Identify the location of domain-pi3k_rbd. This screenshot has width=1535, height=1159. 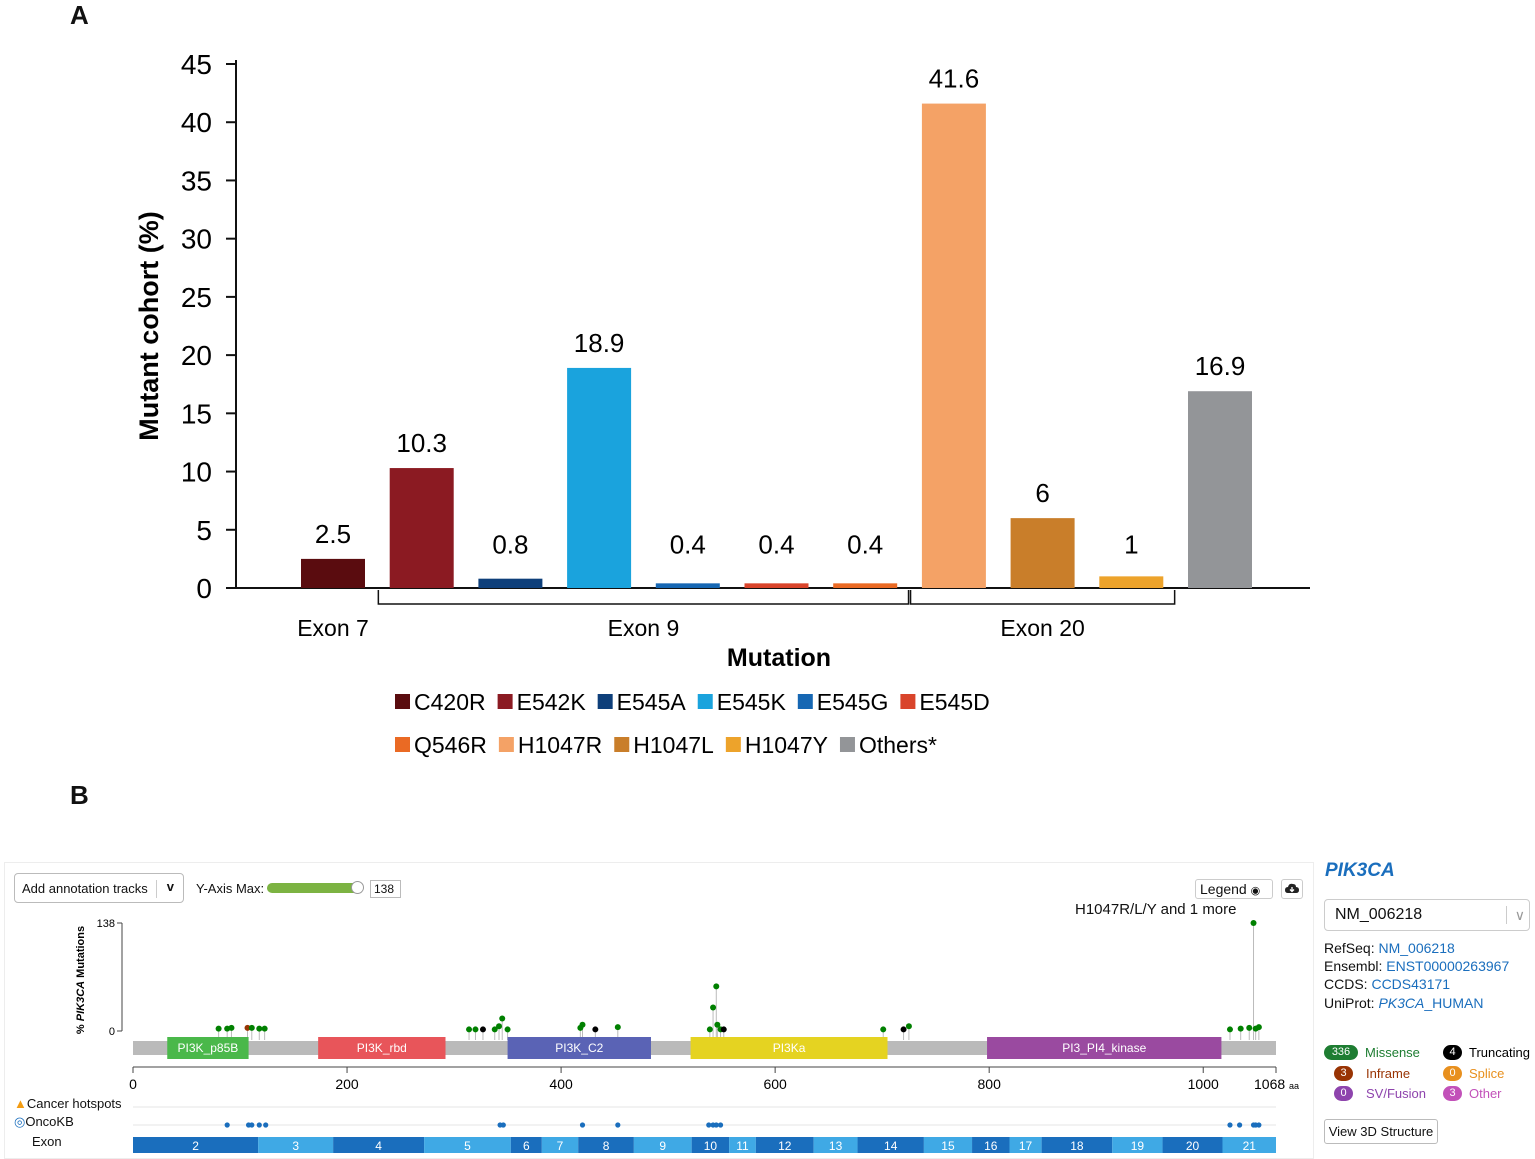
(382, 1048).